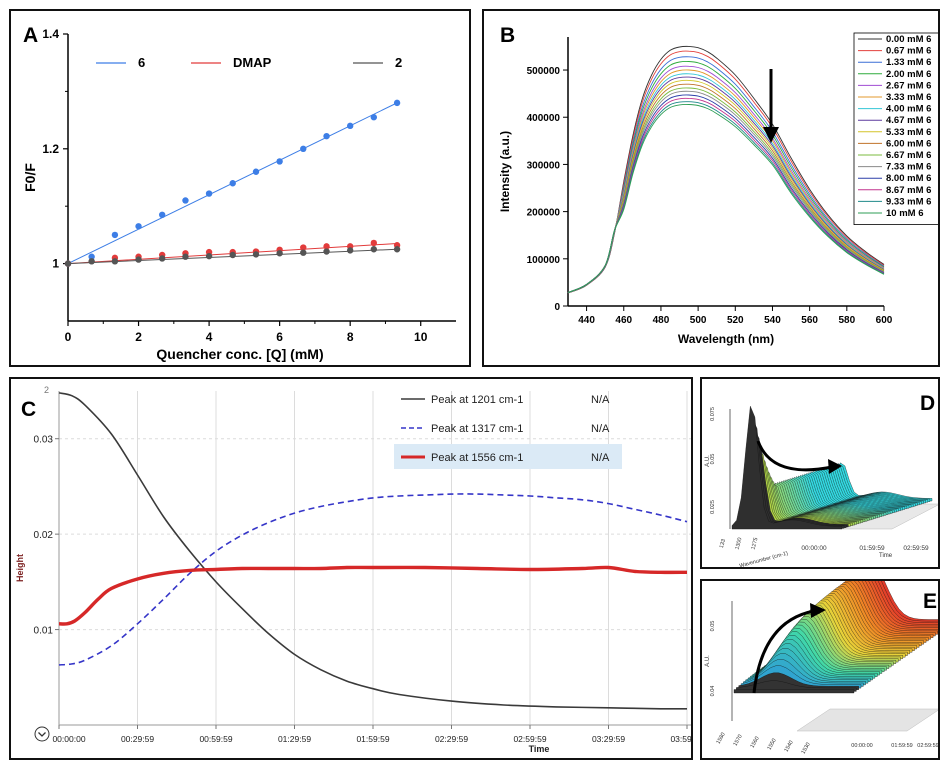 This screenshot has height=760, width=940. I want to click on panel-label-a: A, so click(30, 35).